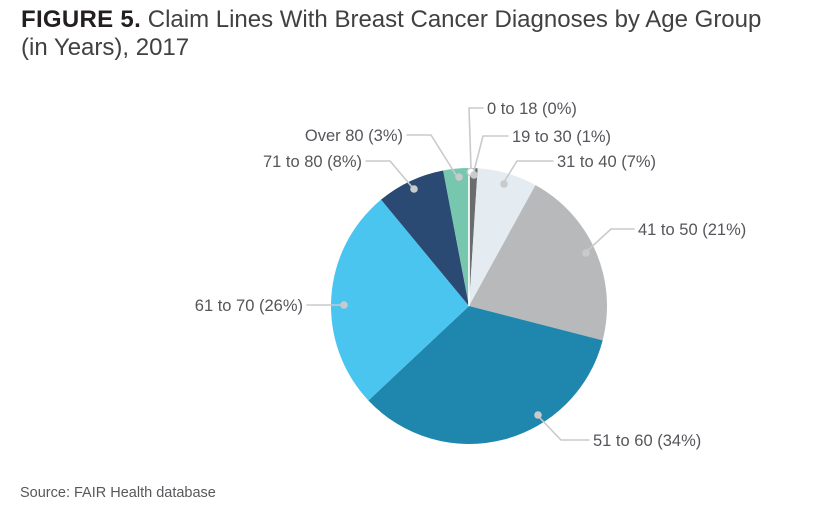  Describe the element at coordinates (561, 137) in the screenshot. I see `slice-label-19-to-30: 19 to 30 (1%)` at that location.